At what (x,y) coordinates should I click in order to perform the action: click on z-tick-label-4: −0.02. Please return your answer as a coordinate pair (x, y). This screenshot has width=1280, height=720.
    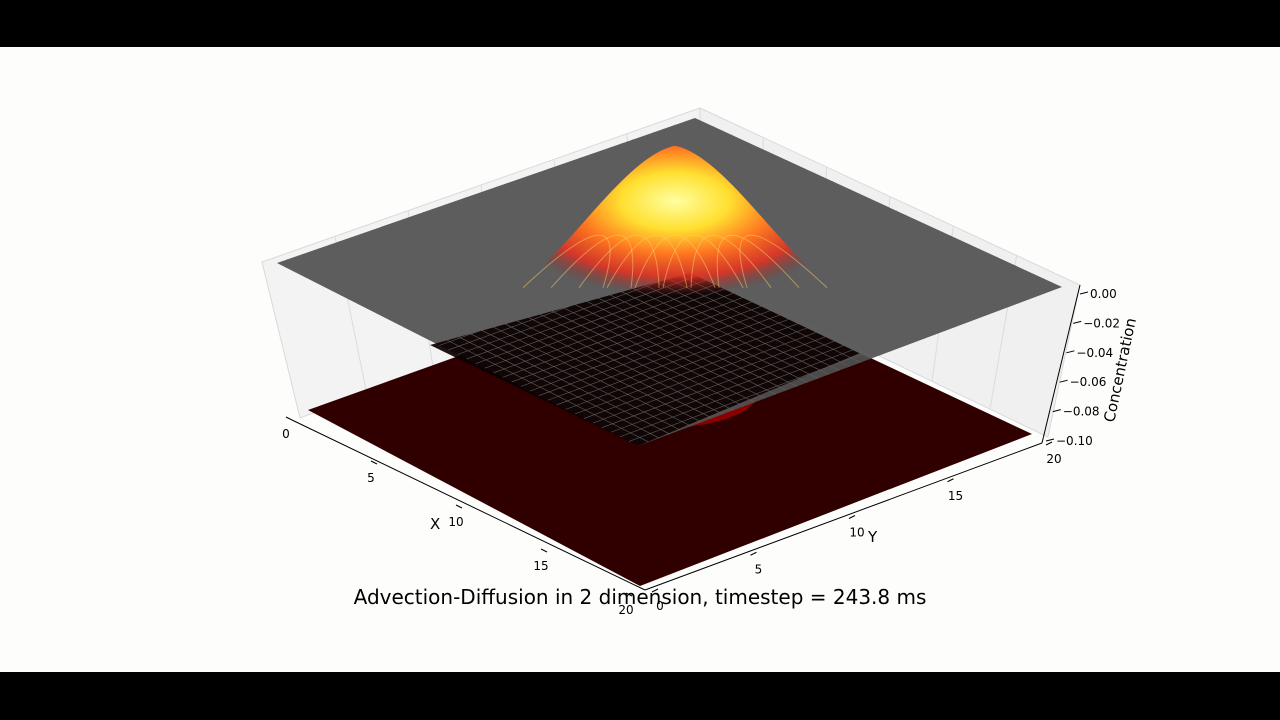
    Looking at the image, I should click on (1101, 323).